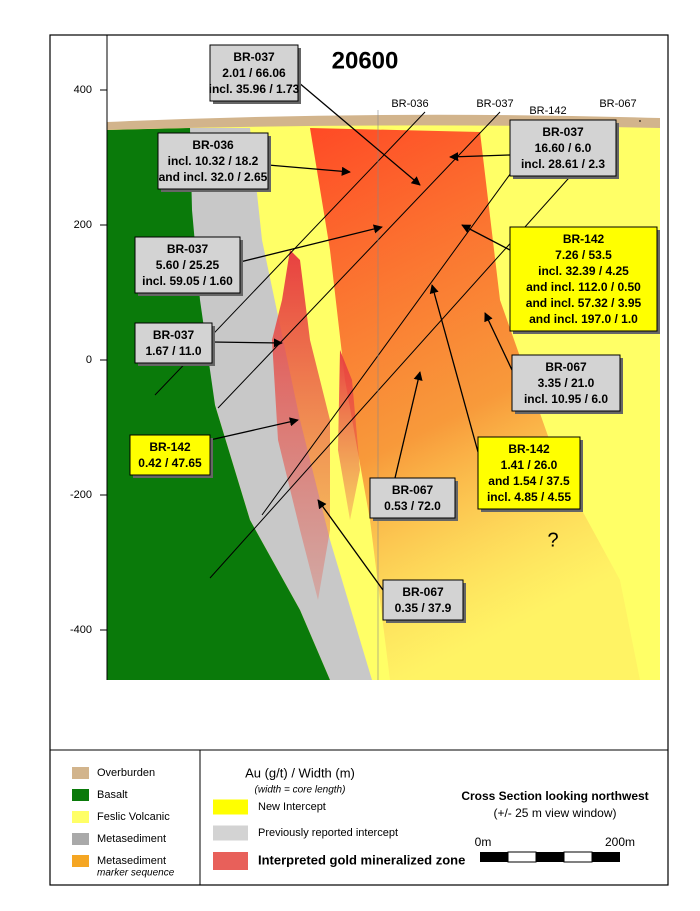 Image resolution: width=700 pixels, height=911 pixels. What do you see at coordinates (81, 630) in the screenshot?
I see `tick-label: -400` at bounding box center [81, 630].